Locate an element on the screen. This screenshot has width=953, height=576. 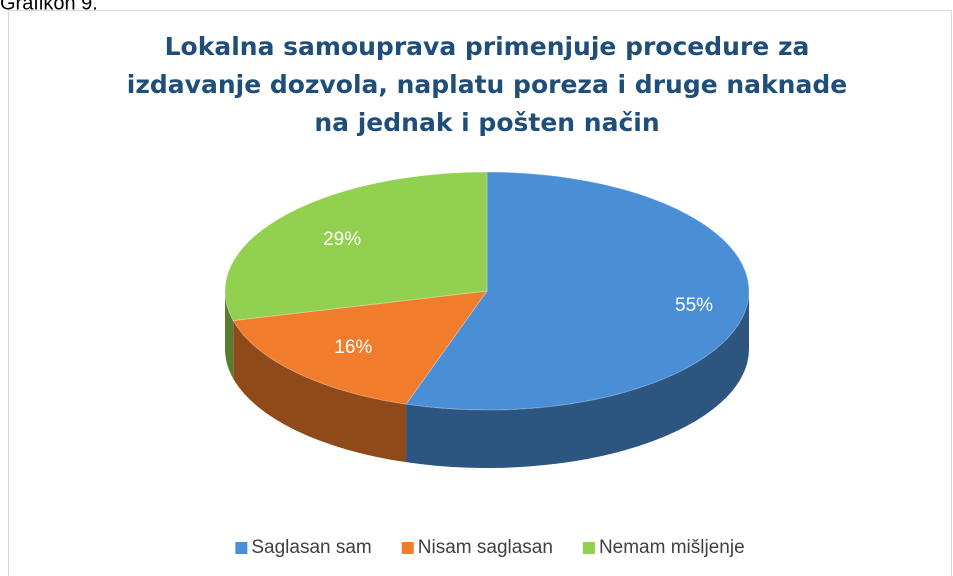
data-label: 55% is located at coordinates (694, 305).